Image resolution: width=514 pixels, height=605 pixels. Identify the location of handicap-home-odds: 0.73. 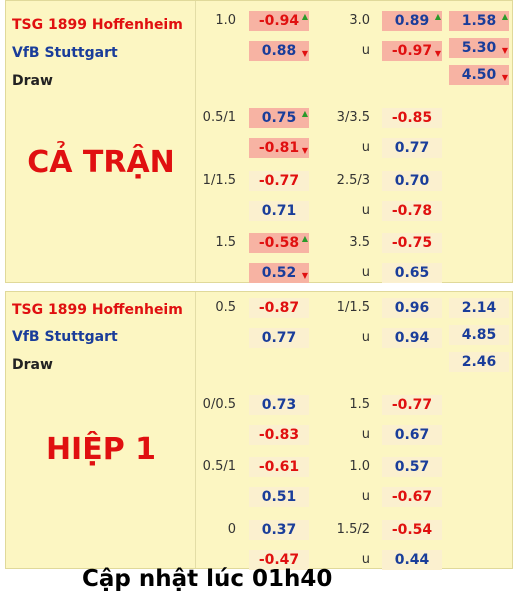
(279, 405).